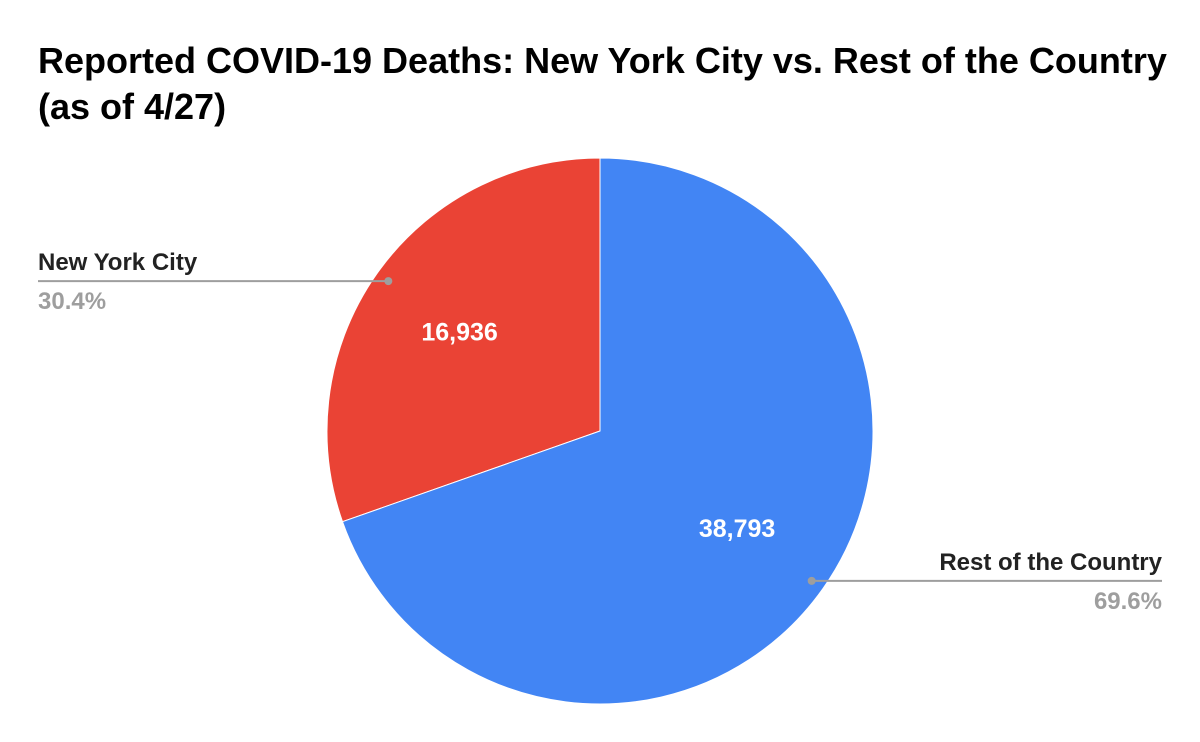 The height and width of the screenshot is (742, 1200). I want to click on pie-slice-new-york-city, so click(463, 340).